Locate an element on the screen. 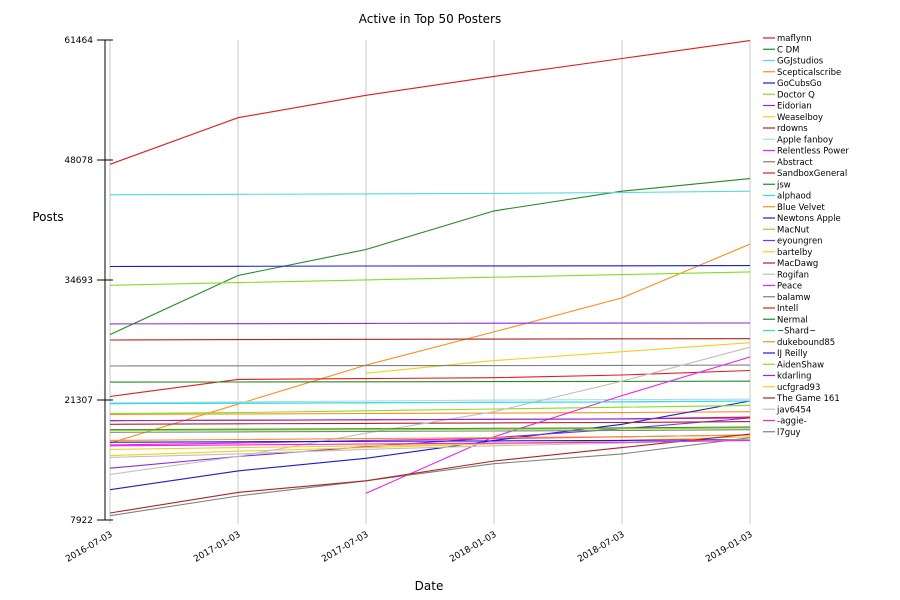 Image resolution: width=900 pixels, height=600 pixels. y-tick-label: 21307 is located at coordinates (78, 401).